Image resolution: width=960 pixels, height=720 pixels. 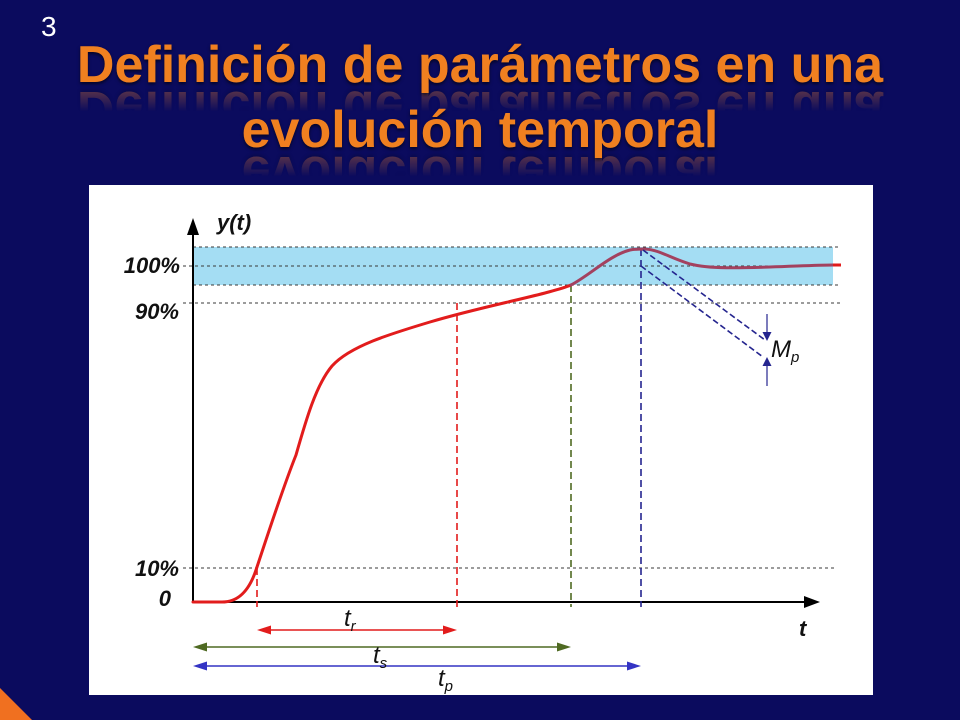 What do you see at coordinates (480, 130) in the screenshot?
I see `slide-title-line-2: evolución temporal` at bounding box center [480, 130].